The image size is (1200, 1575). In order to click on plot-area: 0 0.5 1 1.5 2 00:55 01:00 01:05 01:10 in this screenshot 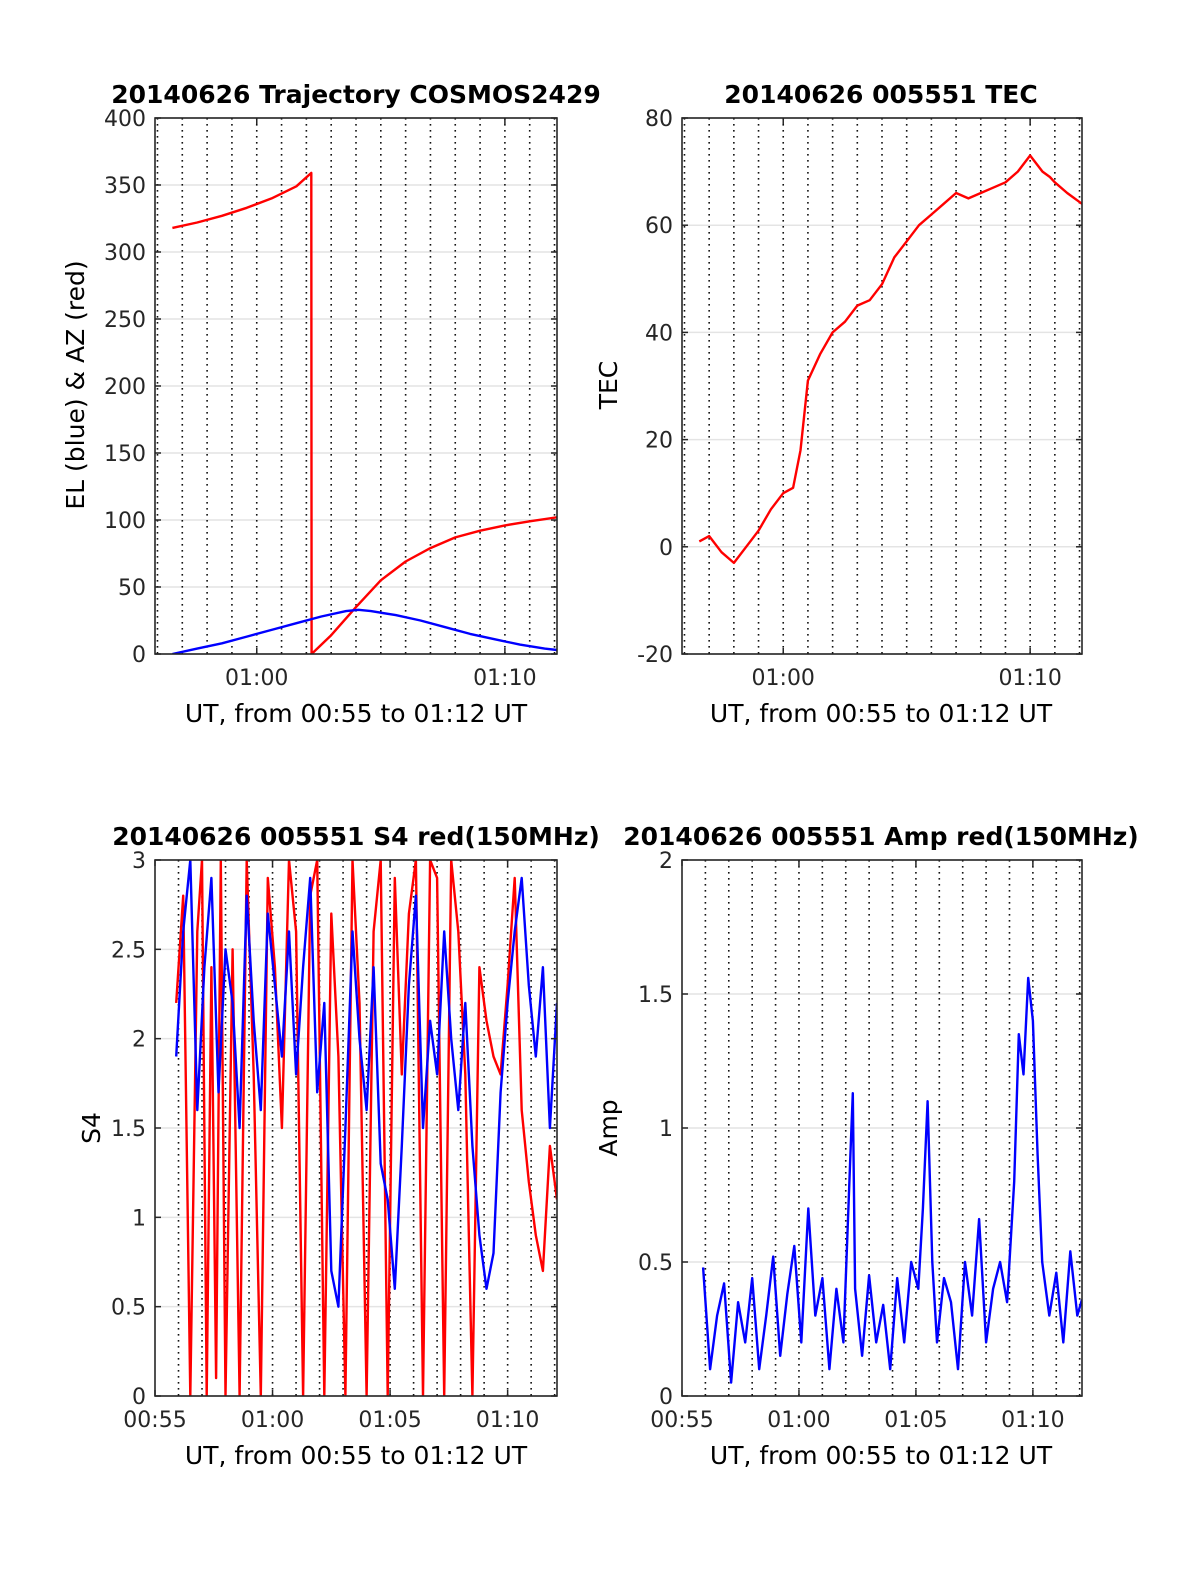, I will do `click(860, 1141)`.